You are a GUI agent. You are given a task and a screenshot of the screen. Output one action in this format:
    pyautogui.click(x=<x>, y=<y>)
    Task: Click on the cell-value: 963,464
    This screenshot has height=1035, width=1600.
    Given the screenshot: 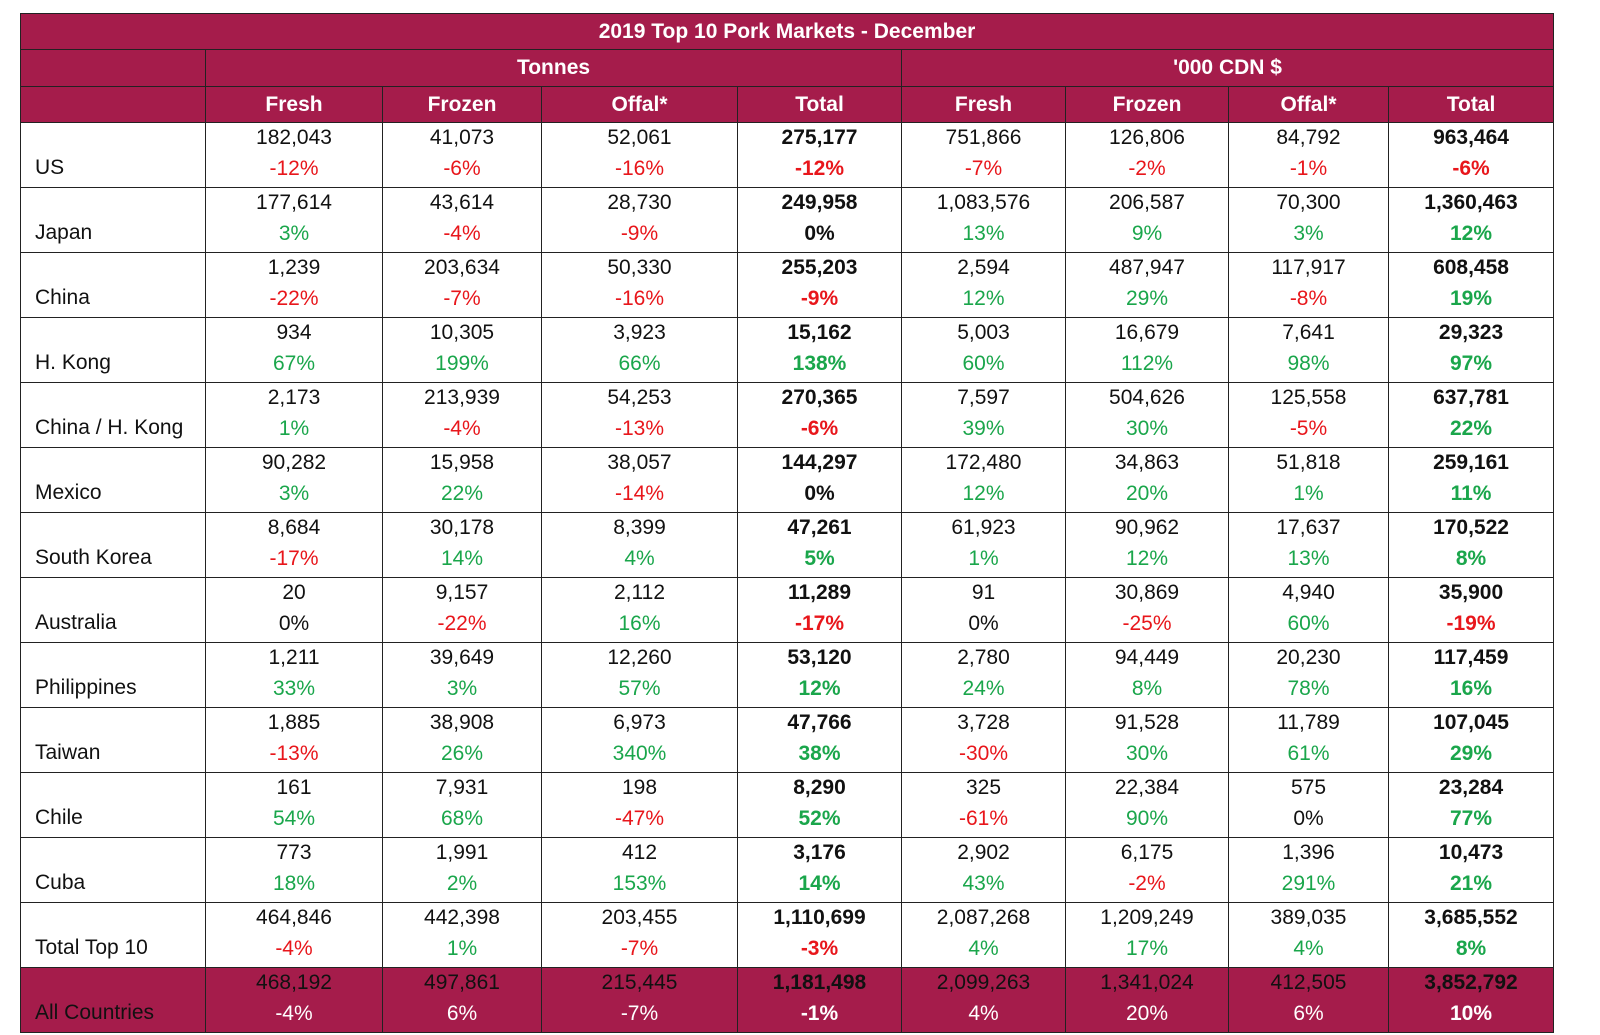 What is the action you would take?
    pyautogui.click(x=1471, y=137)
    